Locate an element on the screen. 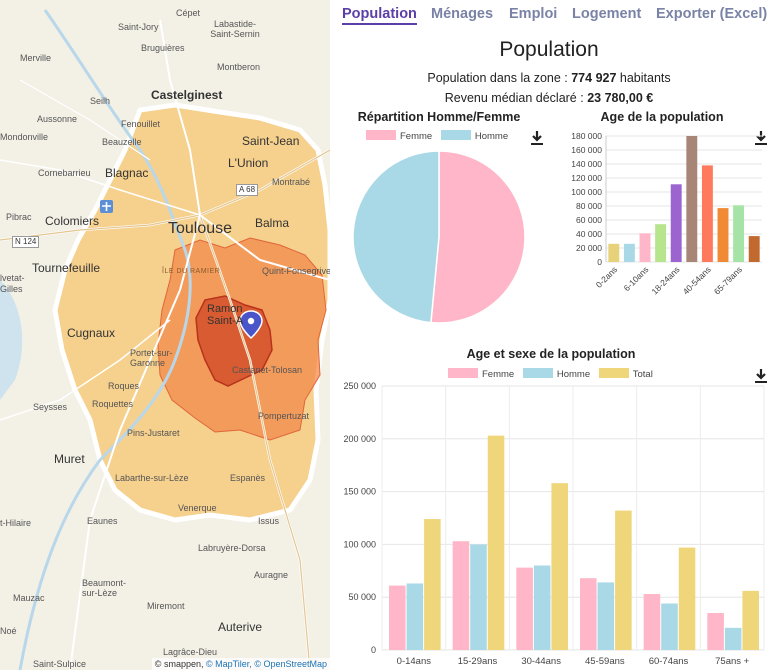 Image resolution: width=768 pixels, height=670 pixels. bar-femme-45-59ans is located at coordinates (588, 614).